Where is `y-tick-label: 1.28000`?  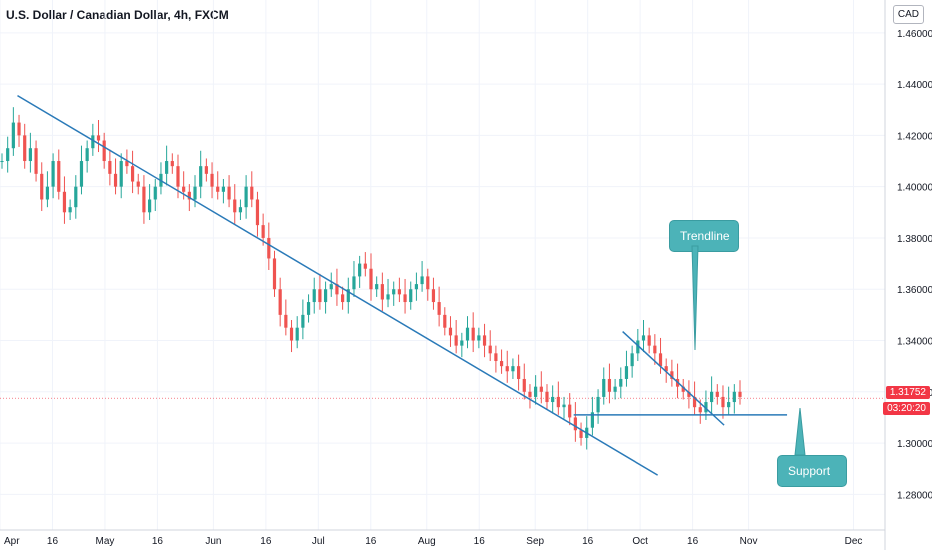 y-tick-label: 1.28000 is located at coordinates (914, 495).